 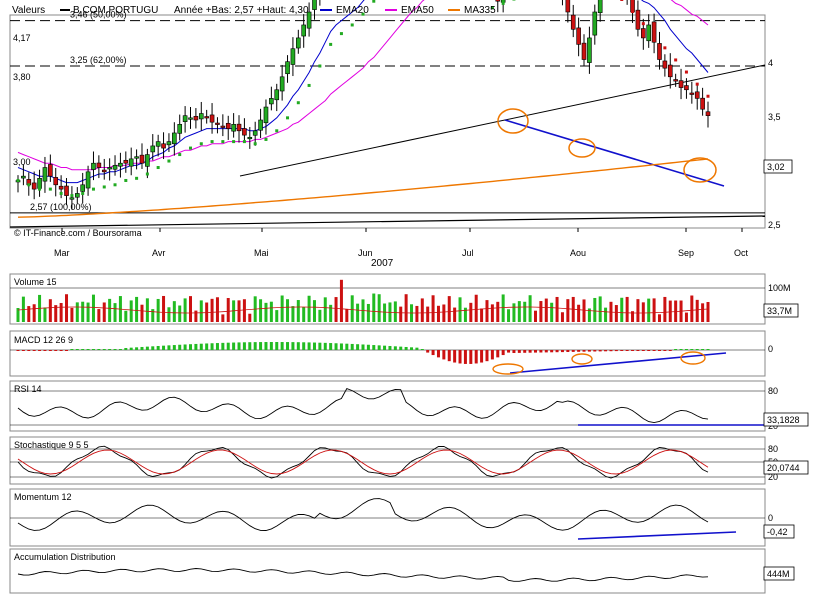 What do you see at coordinates (607, 145) in the screenshot?
I see `annotation-circles` at bounding box center [607, 145].